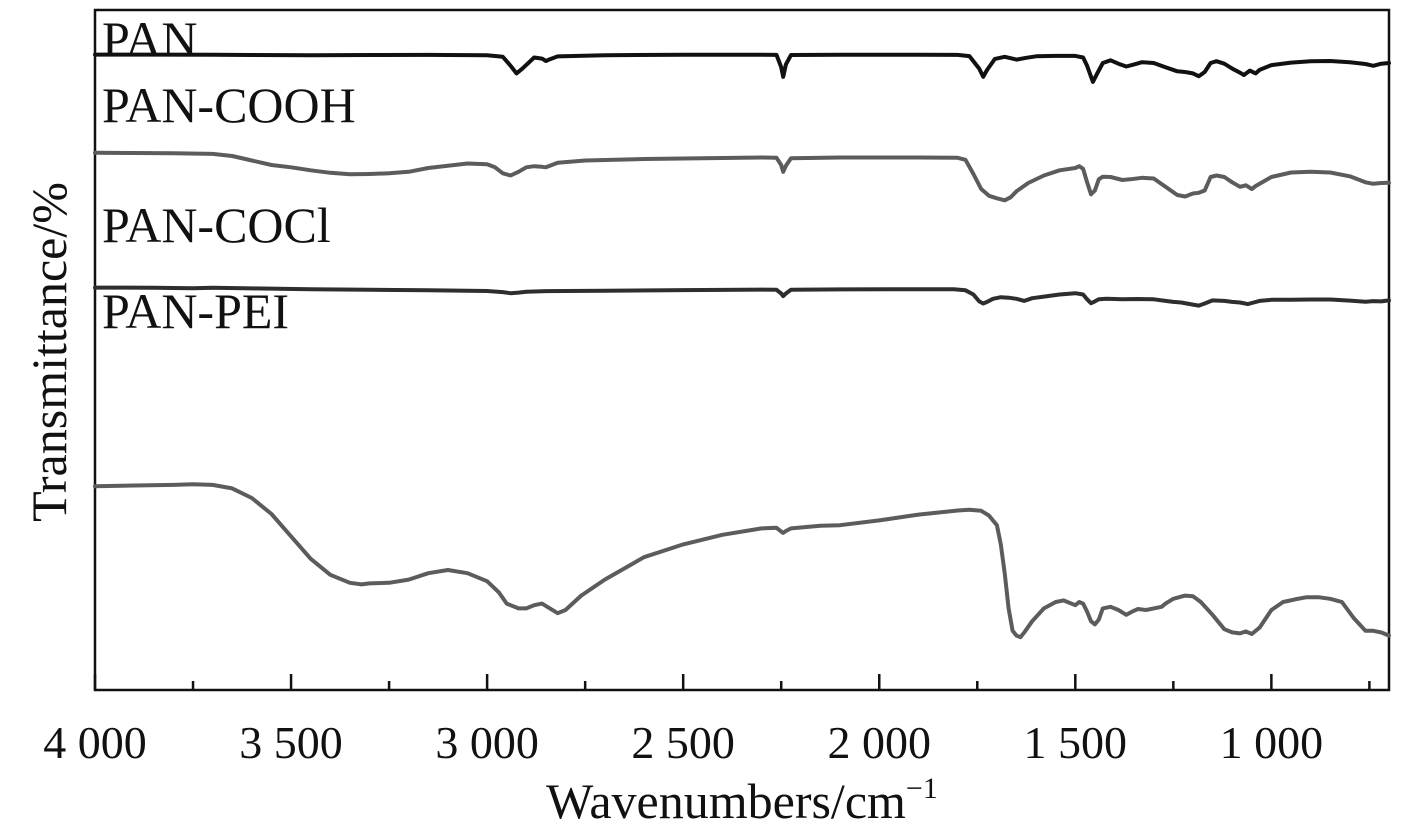 The image size is (1417, 827). What do you see at coordinates (742, 176) in the screenshot?
I see `series-line-pan-cooh` at bounding box center [742, 176].